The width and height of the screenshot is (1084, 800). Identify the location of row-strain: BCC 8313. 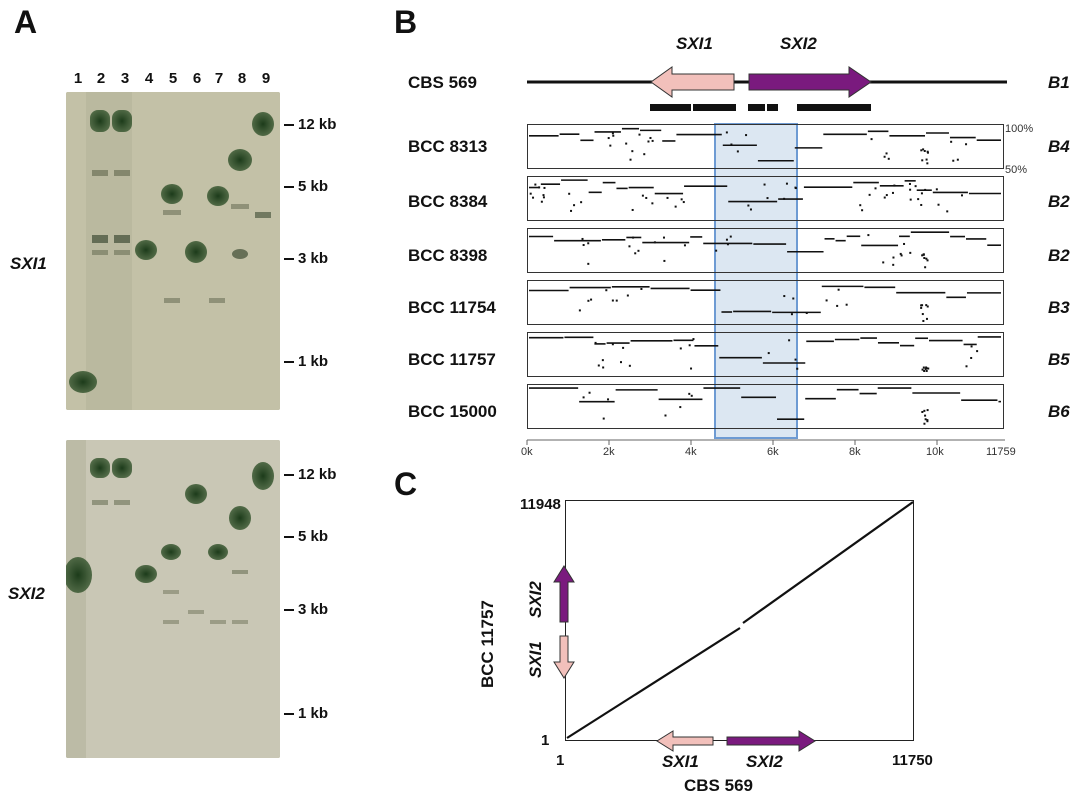
(448, 146).